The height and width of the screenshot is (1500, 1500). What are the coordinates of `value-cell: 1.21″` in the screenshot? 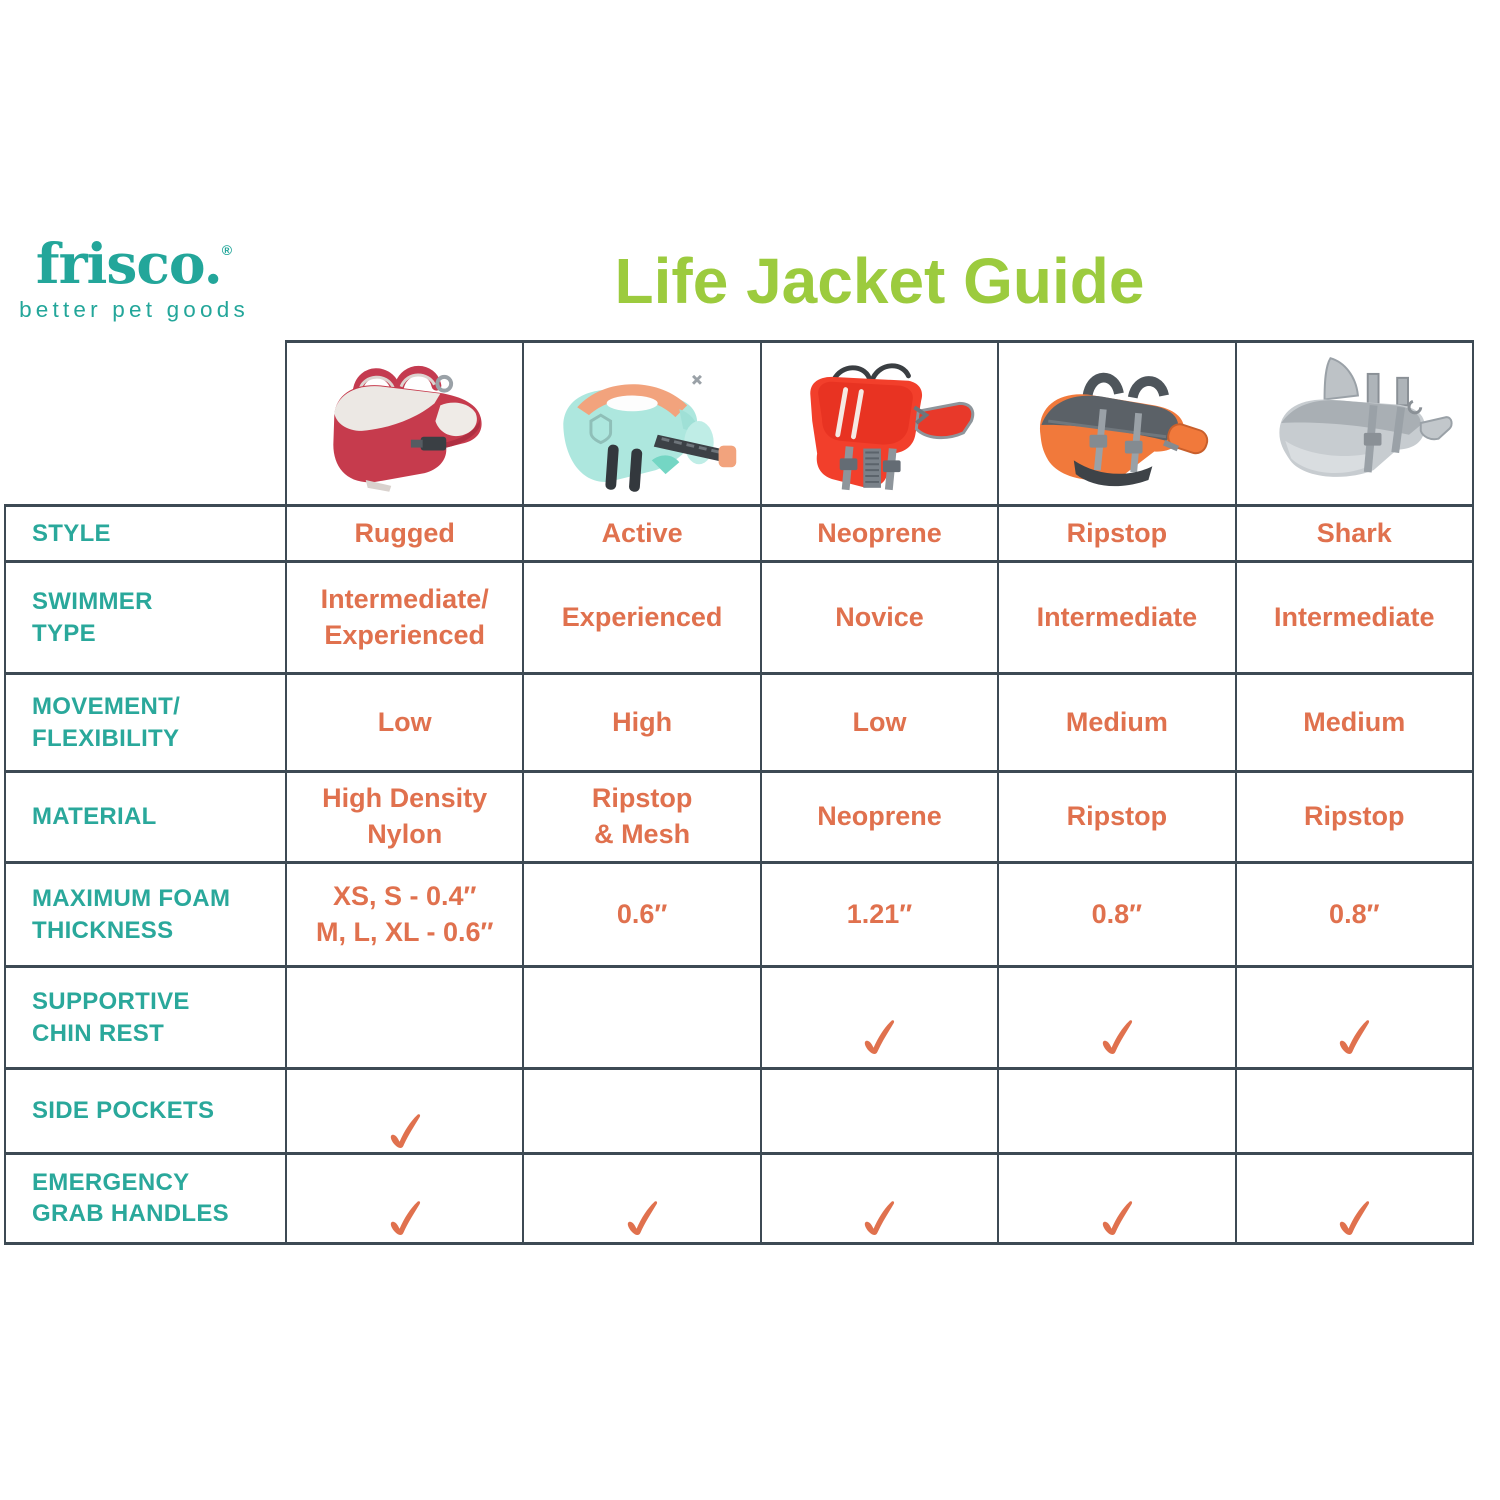 It's located at (879, 914).